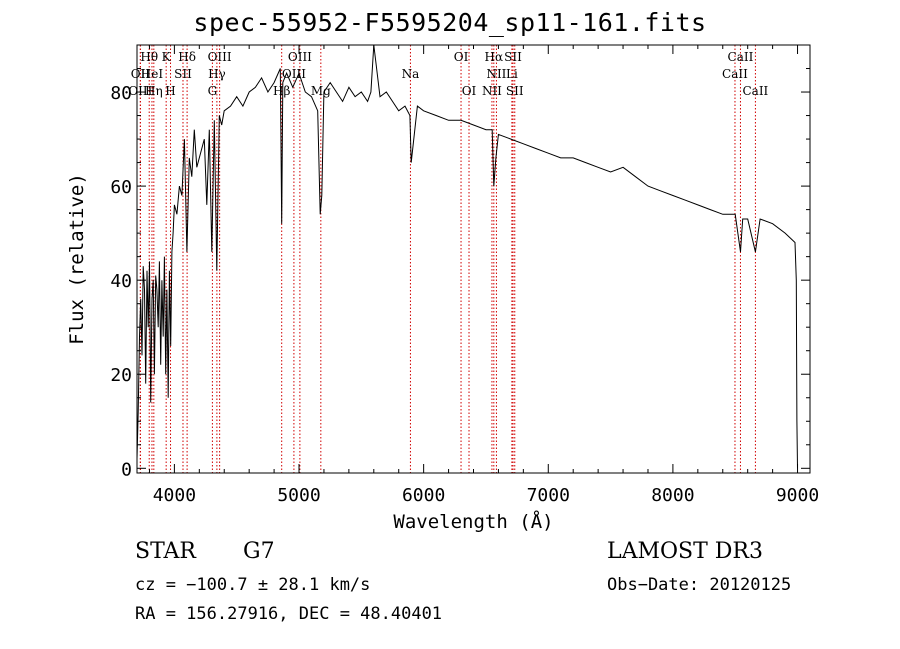 The width and height of the screenshot is (900, 649). I want to click on marker-label-18: OI, so click(469, 91).